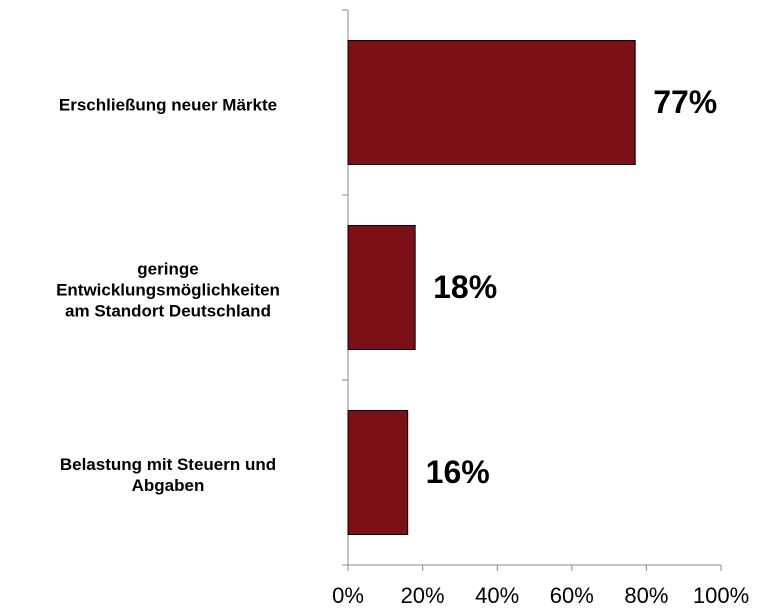 This screenshot has width=763, height=613. What do you see at coordinates (646, 595) in the screenshot?
I see `x-tick-label: 80%` at bounding box center [646, 595].